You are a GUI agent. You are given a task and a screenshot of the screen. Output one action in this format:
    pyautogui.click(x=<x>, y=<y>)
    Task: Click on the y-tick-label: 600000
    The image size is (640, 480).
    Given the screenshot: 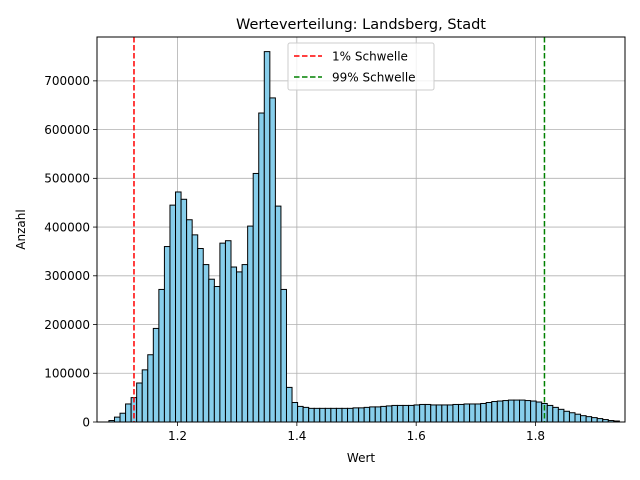 What is the action you would take?
    pyautogui.click(x=67, y=130)
    